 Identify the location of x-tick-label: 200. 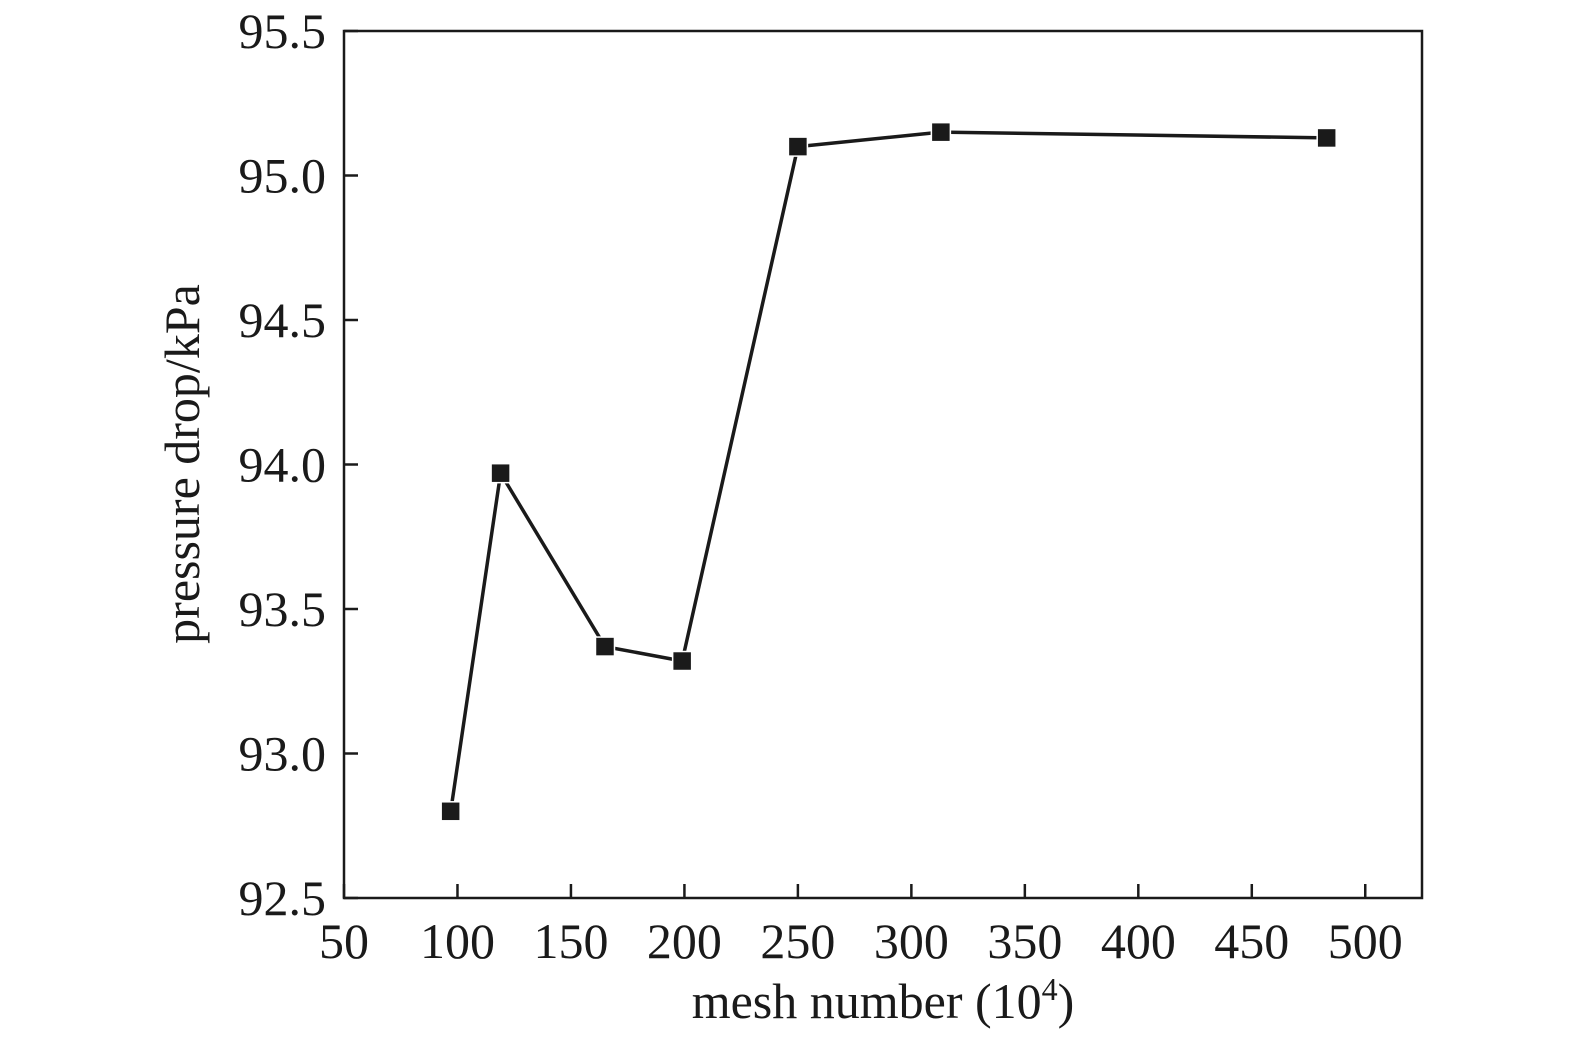
(684, 941).